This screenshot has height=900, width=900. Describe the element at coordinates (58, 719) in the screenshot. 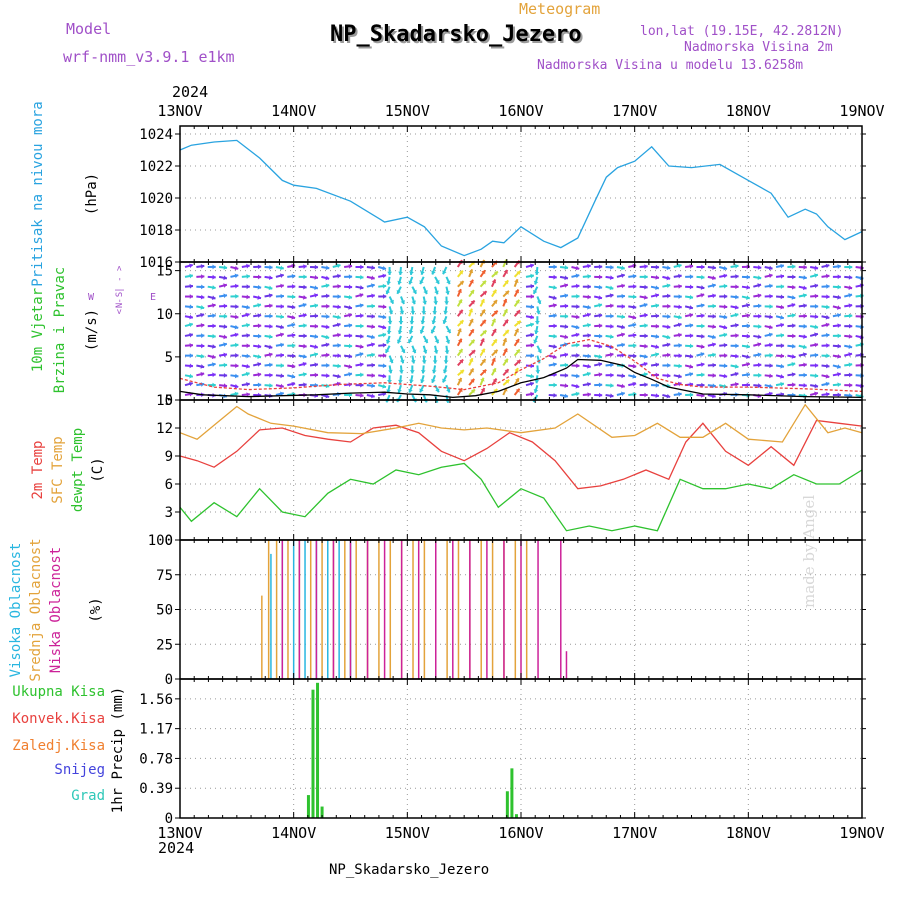

I see `precip-legend-1: Konvek.Kisa` at that location.